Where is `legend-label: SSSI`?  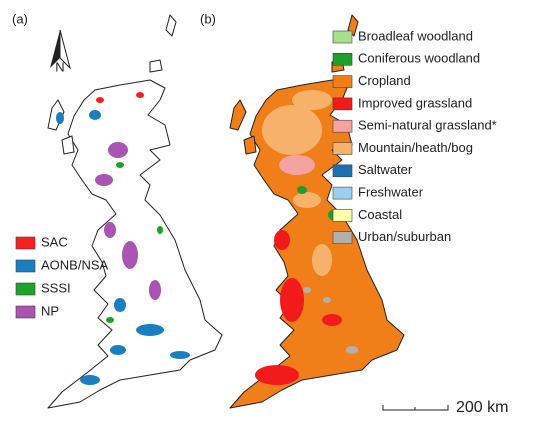 legend-label: SSSI is located at coordinates (56, 287).